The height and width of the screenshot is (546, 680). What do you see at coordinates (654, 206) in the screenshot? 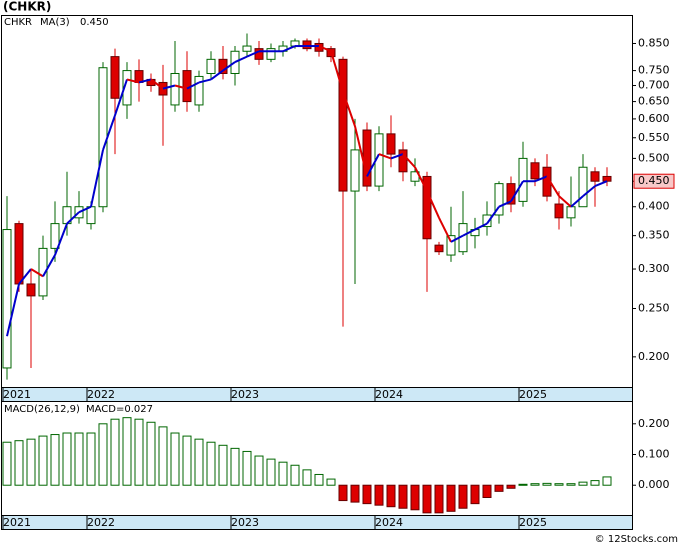
I see `y-tick-label: 0.400` at bounding box center [654, 206].